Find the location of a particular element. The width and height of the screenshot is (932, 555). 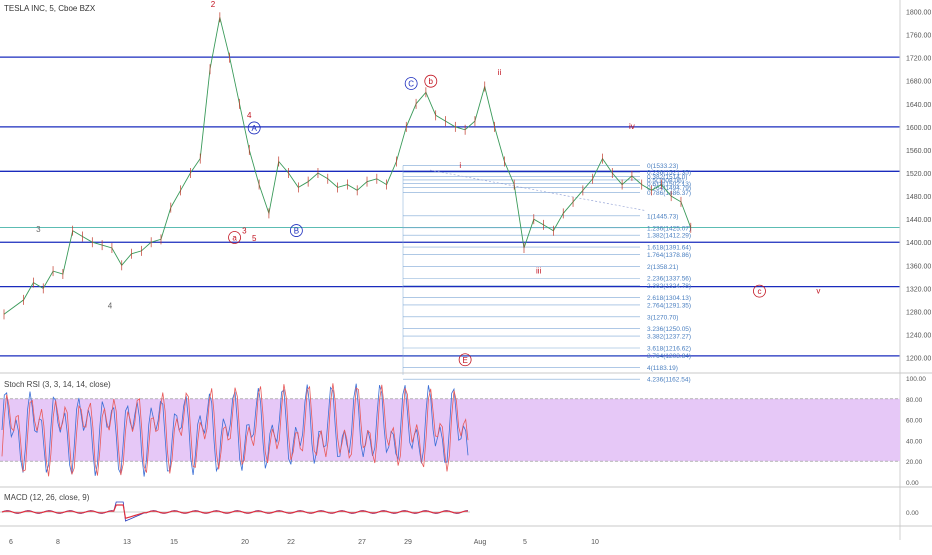

stoch-tick-label: 40.00 is located at coordinates (914, 441).